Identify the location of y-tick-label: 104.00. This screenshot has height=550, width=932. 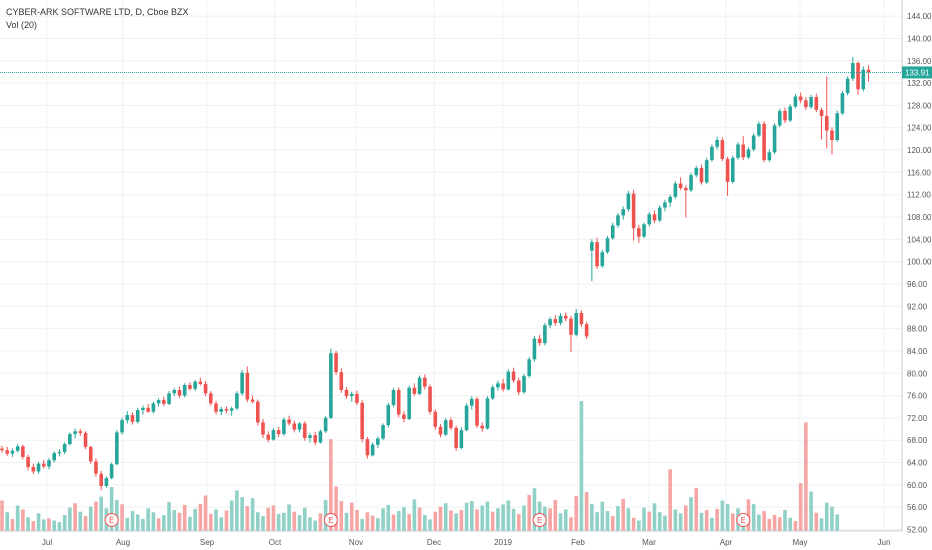
(919, 239).